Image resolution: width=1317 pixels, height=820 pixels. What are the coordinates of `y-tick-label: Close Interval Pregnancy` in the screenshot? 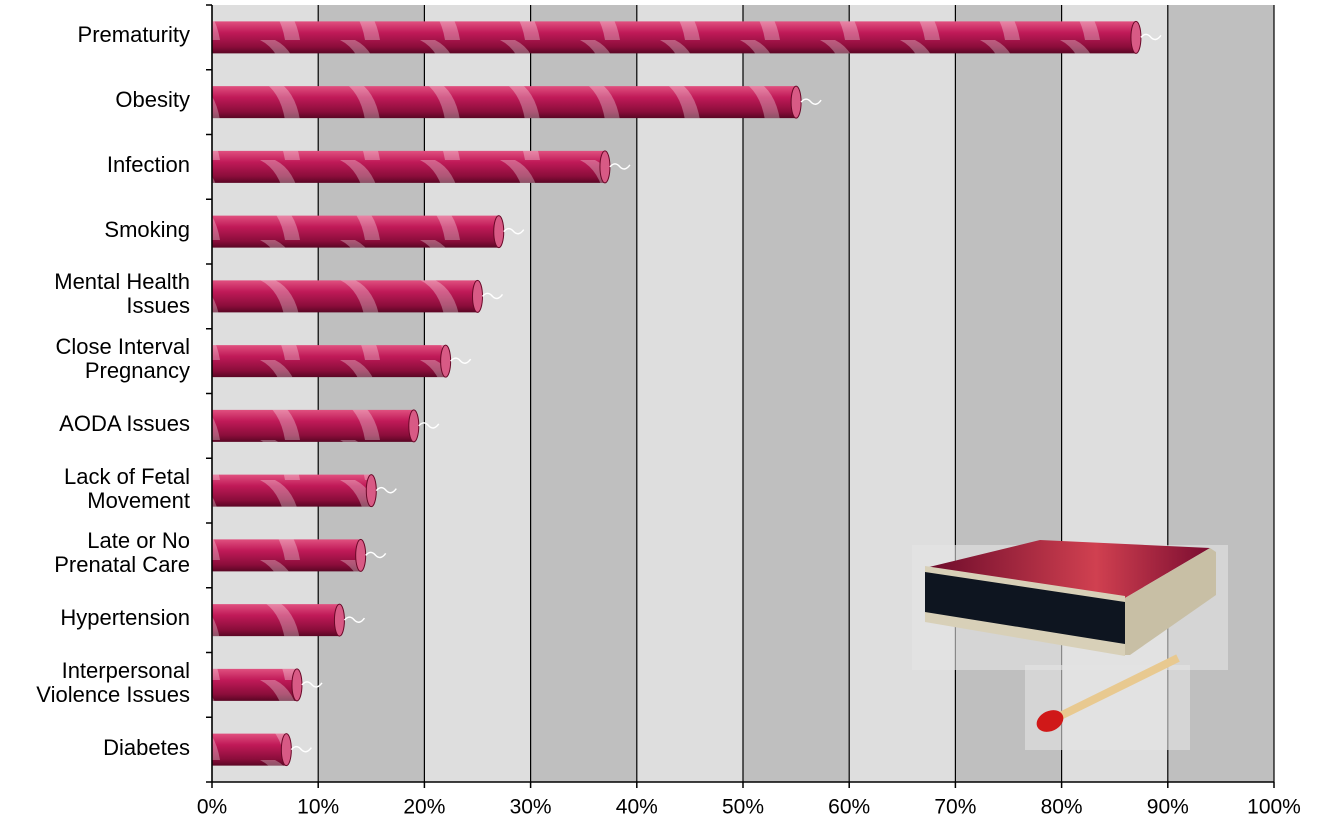 It's located at (122, 359).